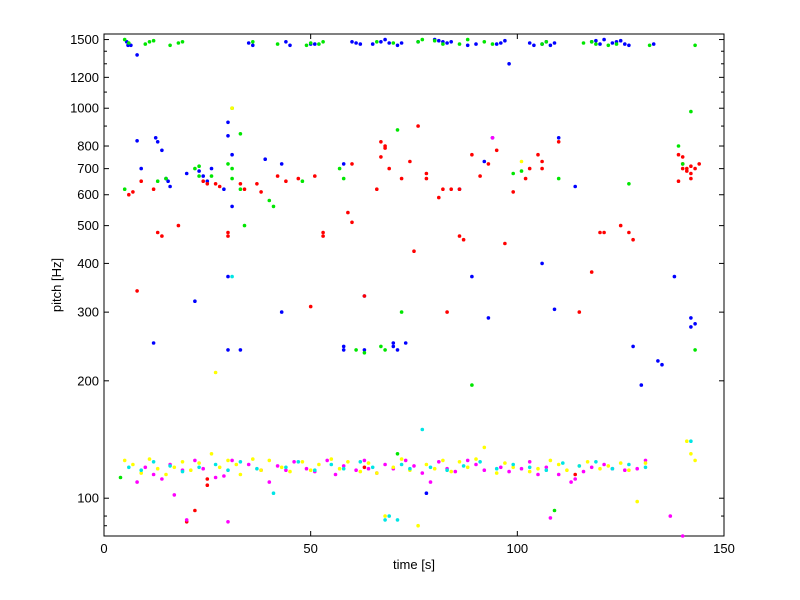 The image size is (800, 600). What do you see at coordinates (724, 548) in the screenshot?
I see `x-tick-label: 150` at bounding box center [724, 548].